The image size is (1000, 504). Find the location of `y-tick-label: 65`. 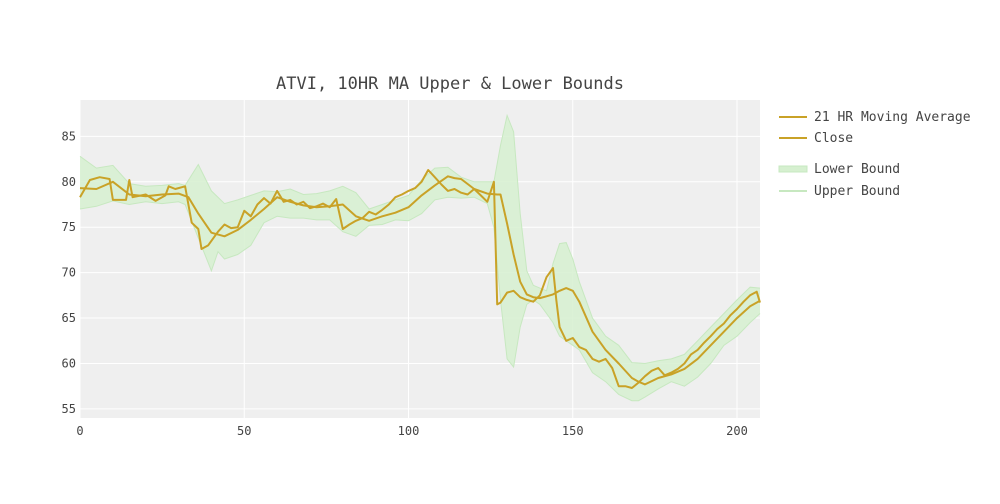

y-tick-label: 65 is located at coordinates (69, 318).